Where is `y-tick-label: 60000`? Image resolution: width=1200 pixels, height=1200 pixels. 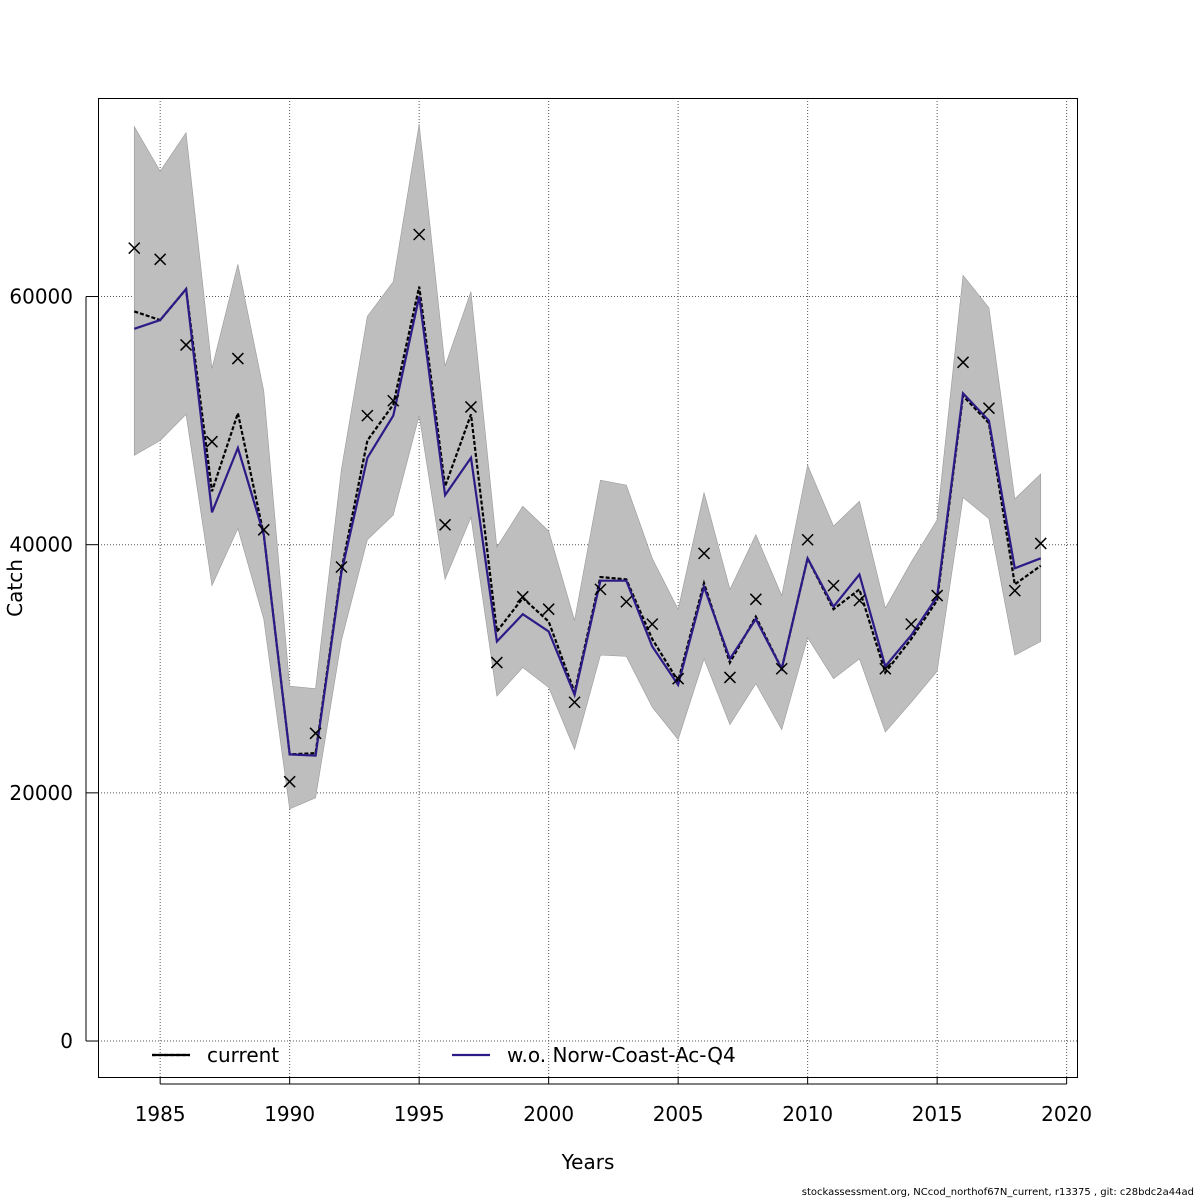 y-tick-label: 60000 is located at coordinates (41, 297).